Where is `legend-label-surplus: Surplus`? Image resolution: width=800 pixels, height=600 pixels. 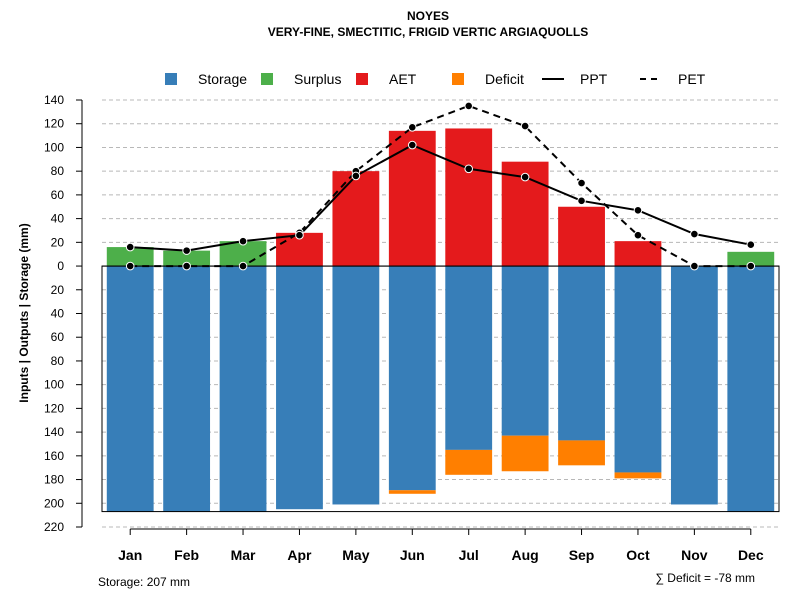 legend-label-surplus: Surplus is located at coordinates (317, 79).